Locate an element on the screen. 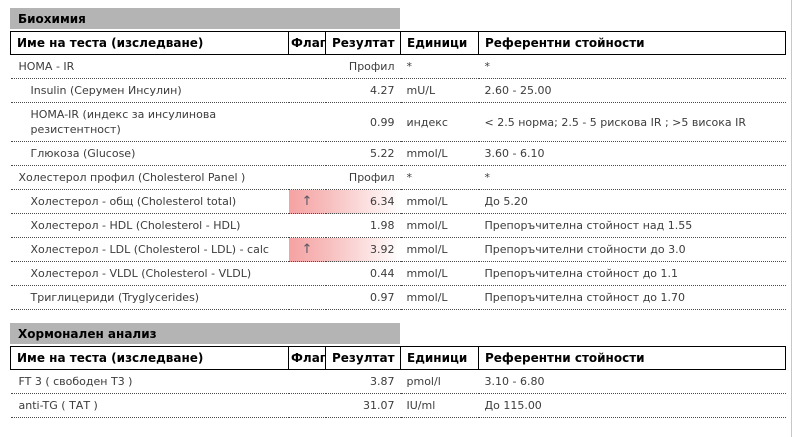 This screenshot has height=437, width=799. units-cell: pmol/l is located at coordinates (439, 381).